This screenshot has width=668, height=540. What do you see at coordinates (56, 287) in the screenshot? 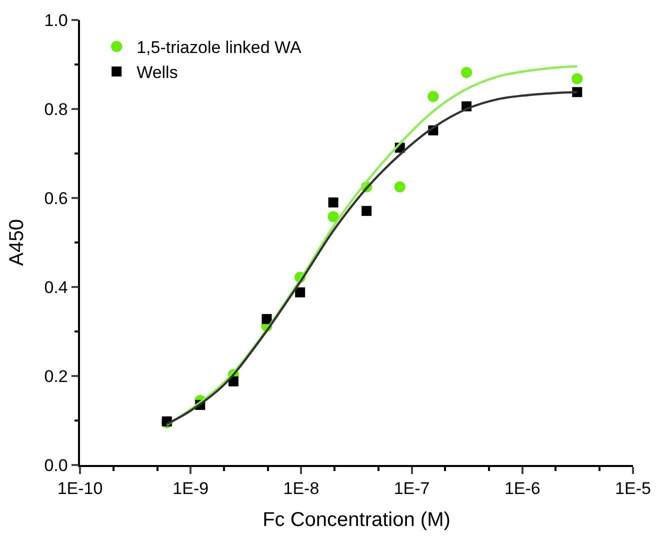
I see `y-tick-label: 0.4` at bounding box center [56, 287].